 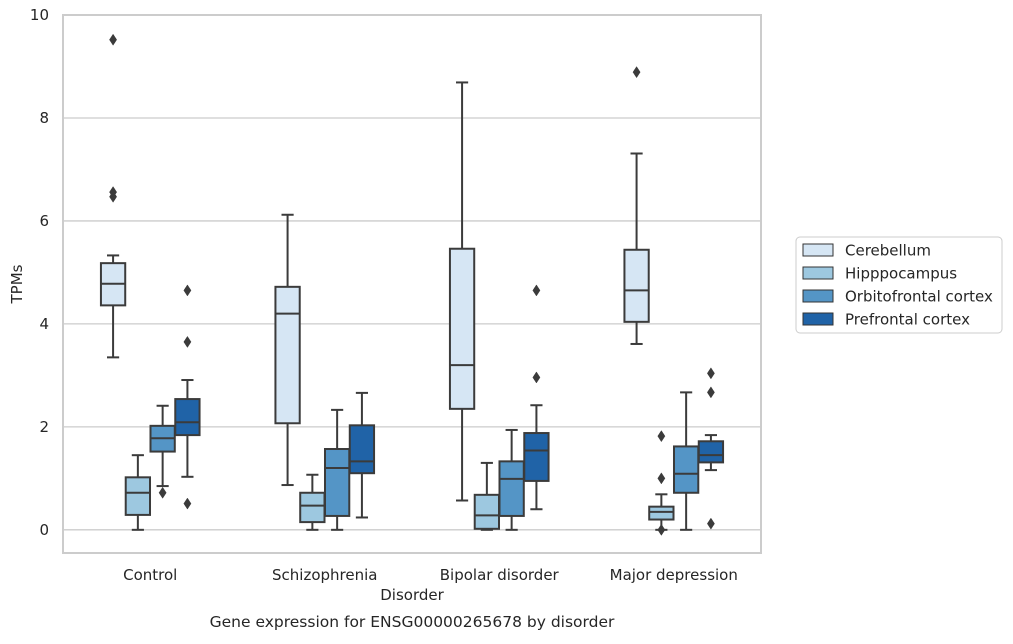 What do you see at coordinates (150, 575) in the screenshot?
I see `x-tick-label: Control` at bounding box center [150, 575].